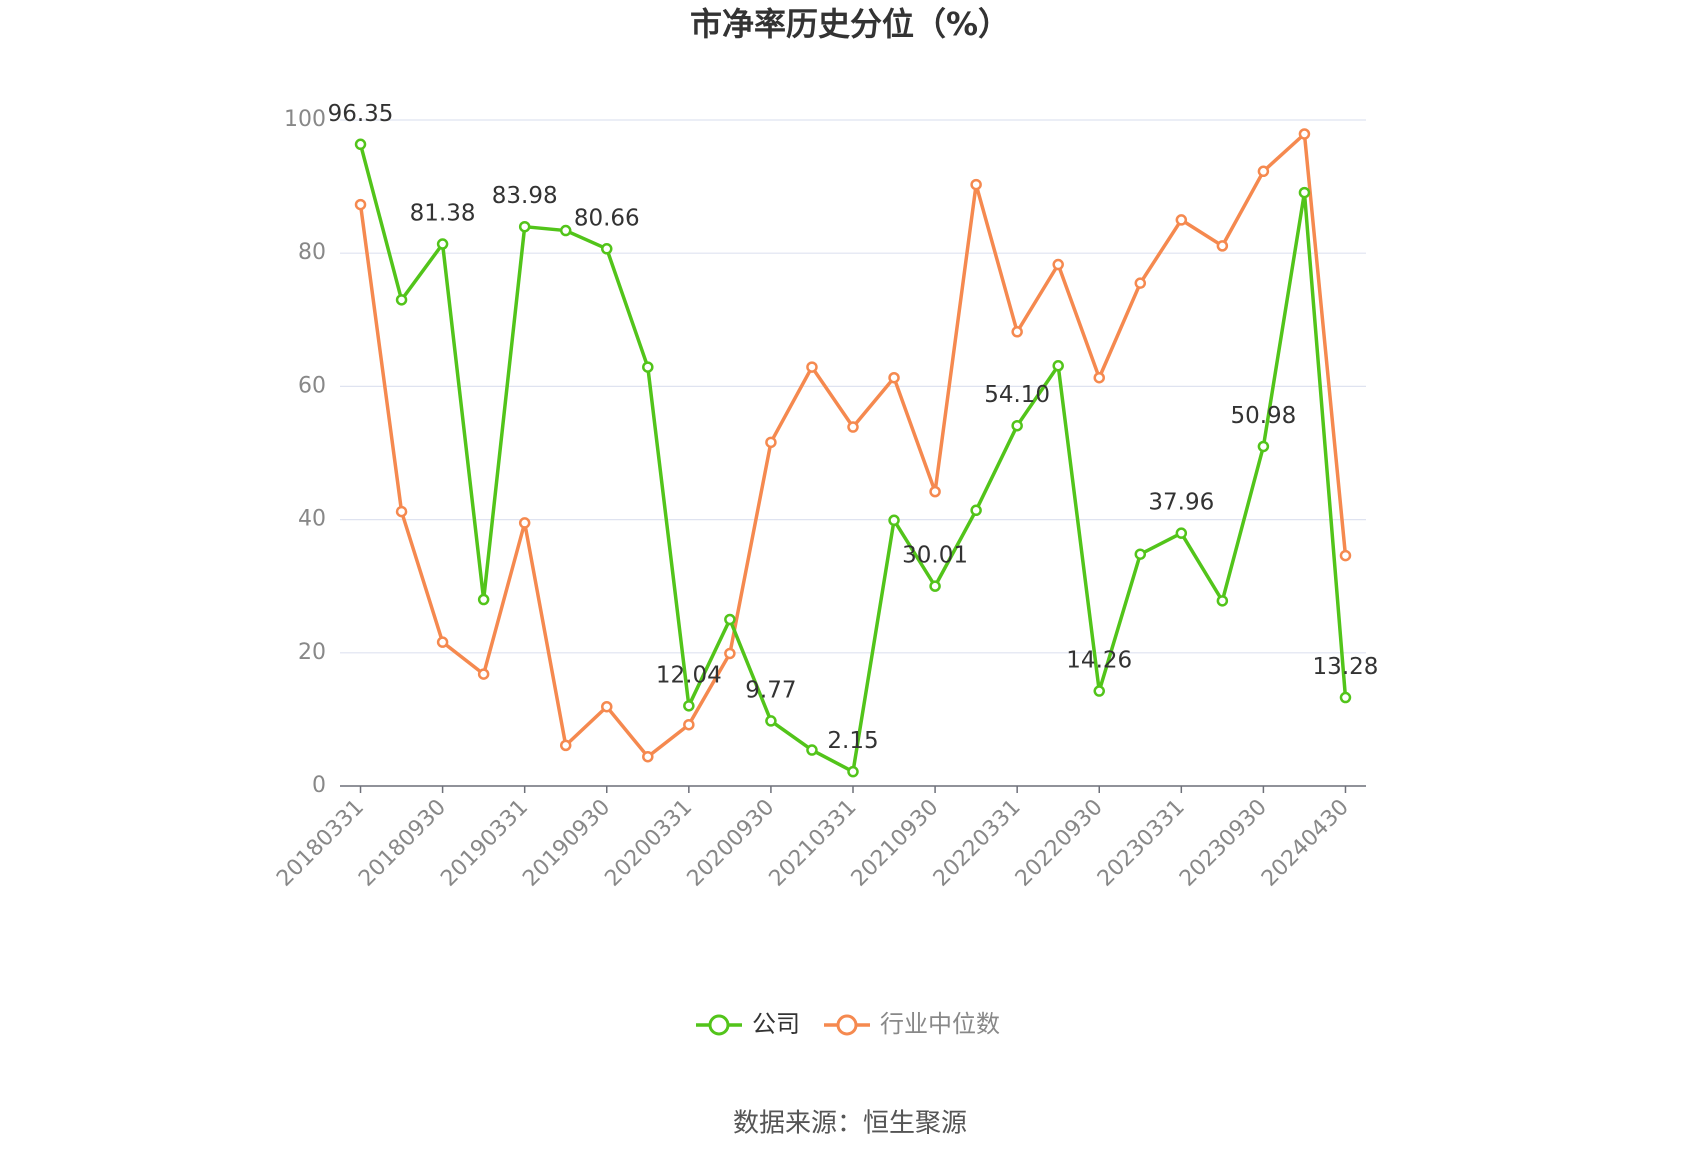 This screenshot has height=1150, width=1700. What do you see at coordinates (1141, 843) in the screenshot?
I see `x-tick-label: 20230331` at bounding box center [1141, 843].